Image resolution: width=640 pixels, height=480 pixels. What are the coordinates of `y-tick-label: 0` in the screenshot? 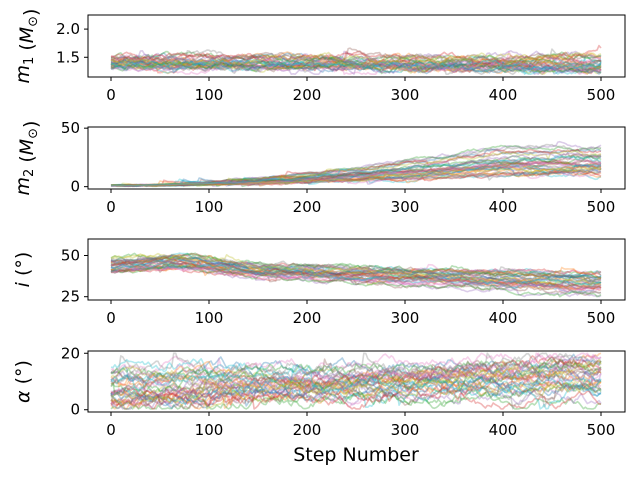 It's located at (75, 410).